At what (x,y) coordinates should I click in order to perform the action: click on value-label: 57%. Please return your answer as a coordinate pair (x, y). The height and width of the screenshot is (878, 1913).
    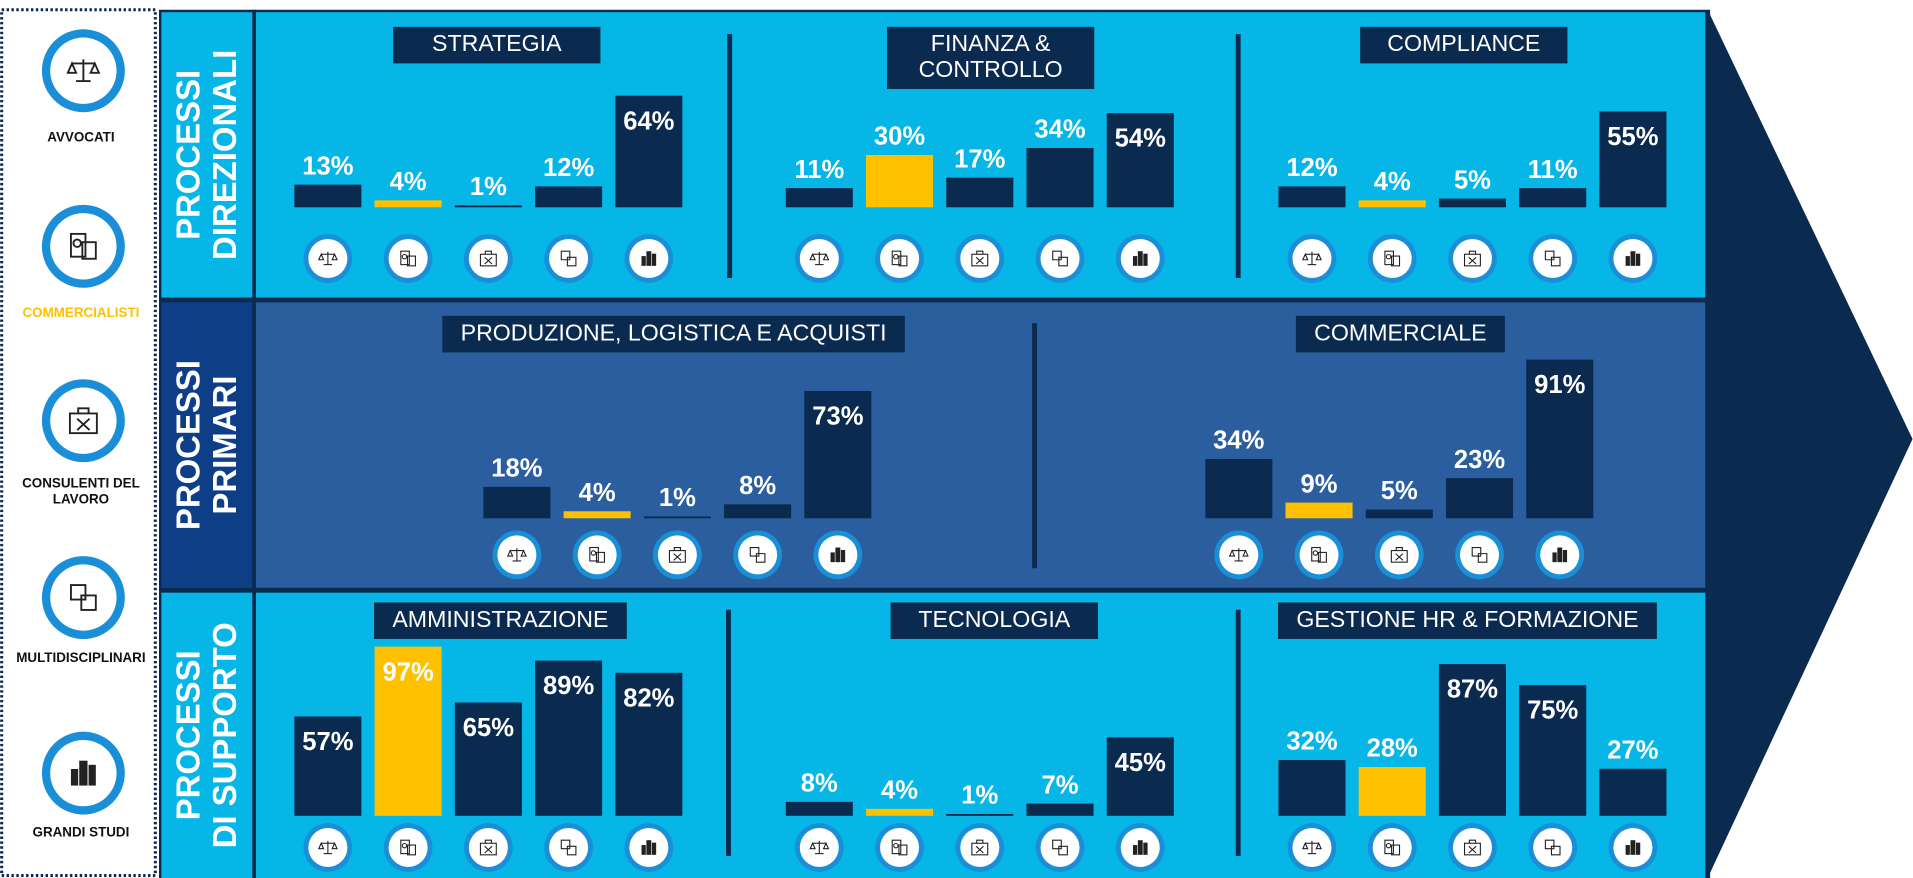
    Looking at the image, I should click on (327, 742).